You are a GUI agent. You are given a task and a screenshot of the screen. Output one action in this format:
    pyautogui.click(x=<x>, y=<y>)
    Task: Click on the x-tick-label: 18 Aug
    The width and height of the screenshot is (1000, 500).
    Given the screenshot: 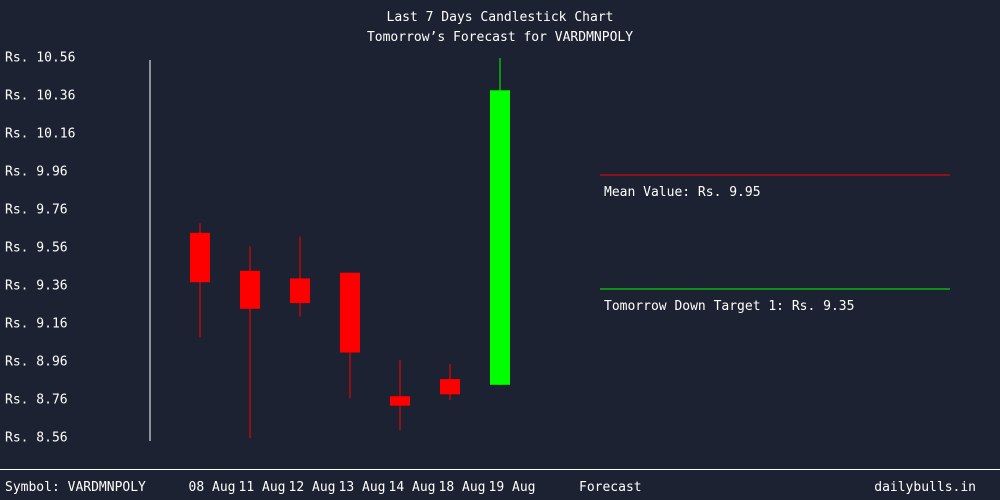 What is the action you would take?
    pyautogui.click(x=462, y=487)
    